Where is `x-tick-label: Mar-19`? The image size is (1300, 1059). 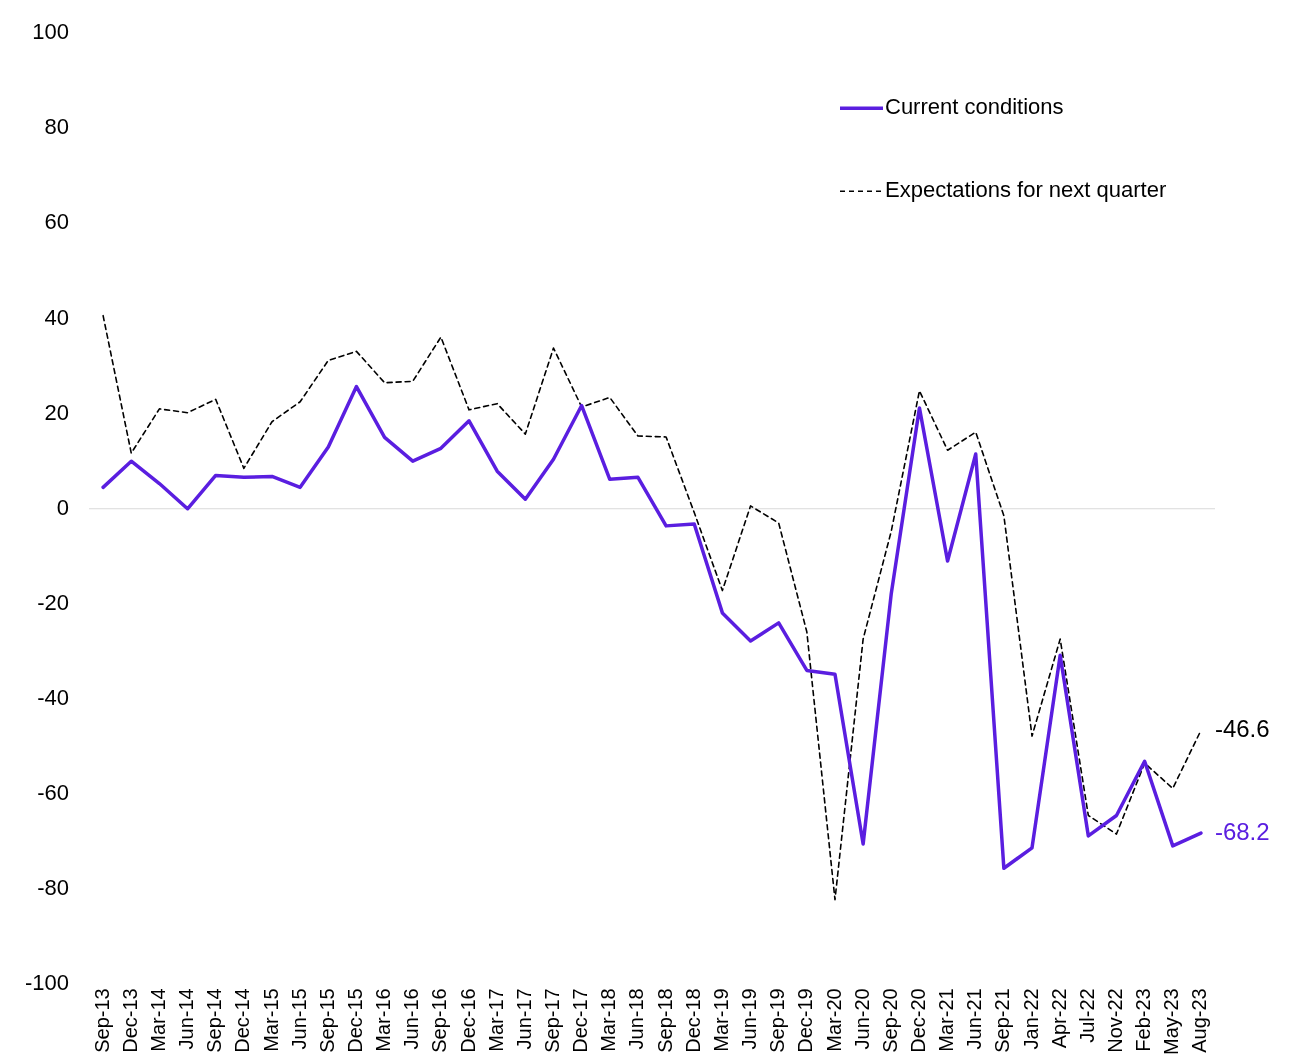 x-tick-label: Mar-19 is located at coordinates (720, 1020).